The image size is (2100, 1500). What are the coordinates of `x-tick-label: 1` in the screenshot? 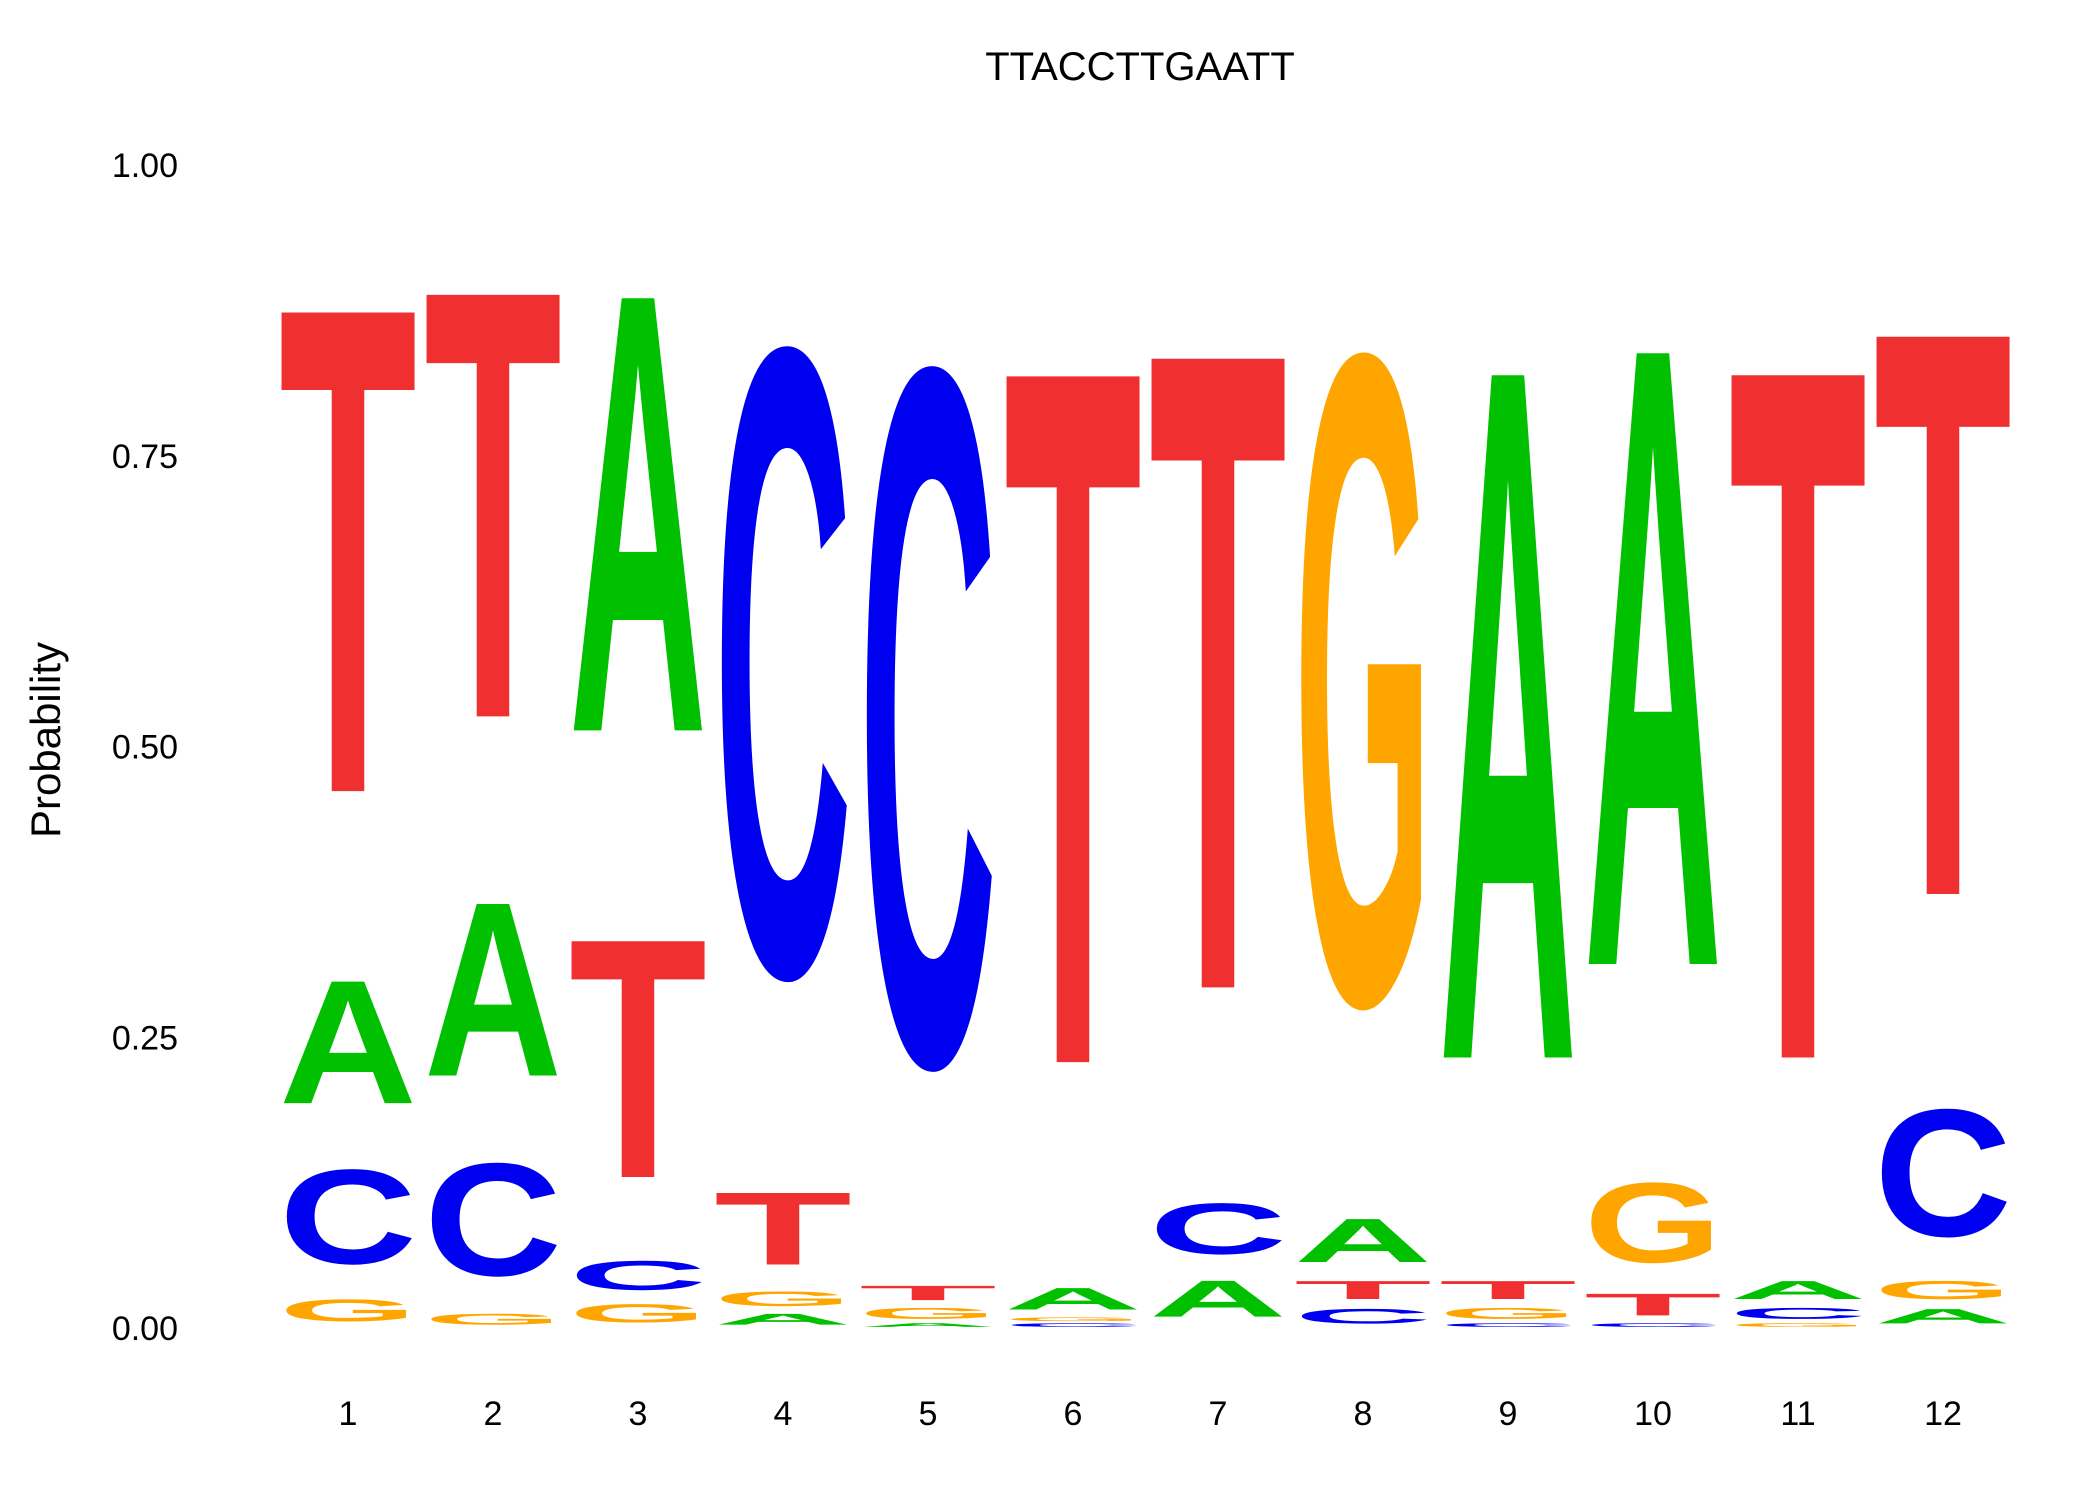 It's located at (348, 1414).